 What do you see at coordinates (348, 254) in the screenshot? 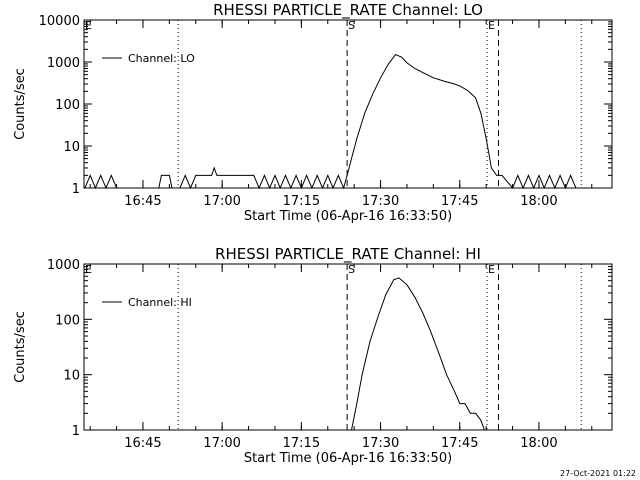
I see `chart-title: RHESSI PARTICLE_RATE Channel: HI` at bounding box center [348, 254].